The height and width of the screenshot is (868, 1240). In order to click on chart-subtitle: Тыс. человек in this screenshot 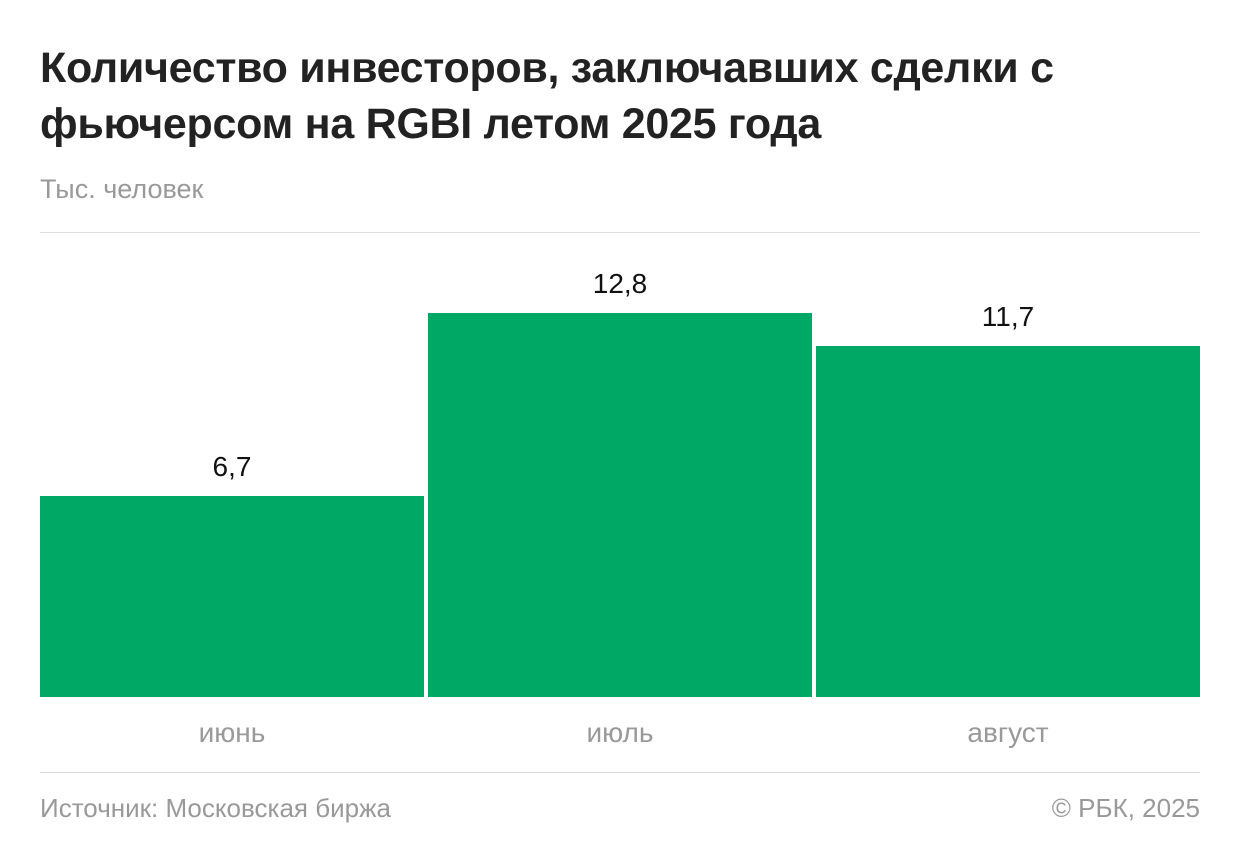, I will do `click(122, 189)`.